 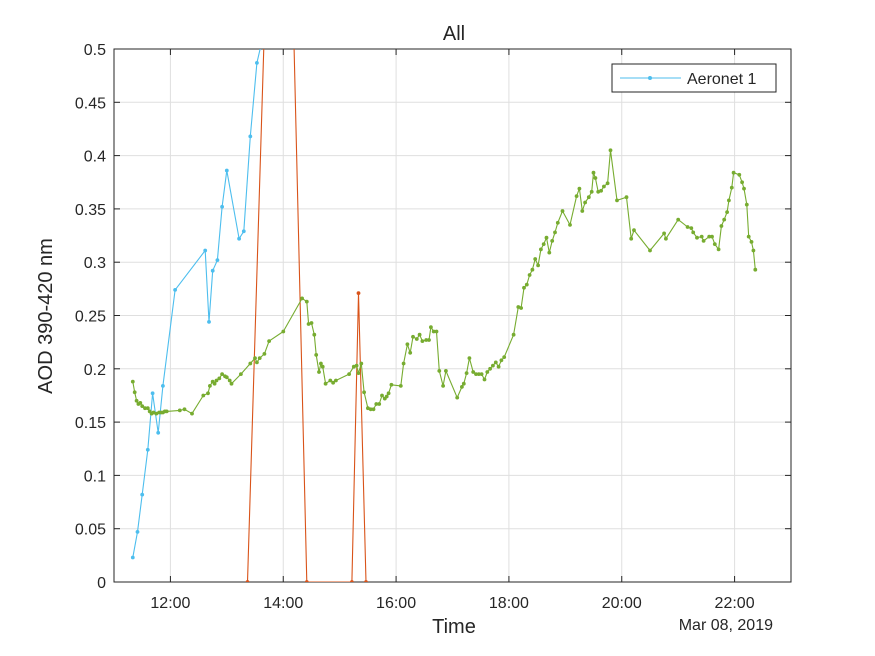 What do you see at coordinates (95, 263) in the screenshot?
I see `y-tick-label: 0.3` at bounding box center [95, 263].